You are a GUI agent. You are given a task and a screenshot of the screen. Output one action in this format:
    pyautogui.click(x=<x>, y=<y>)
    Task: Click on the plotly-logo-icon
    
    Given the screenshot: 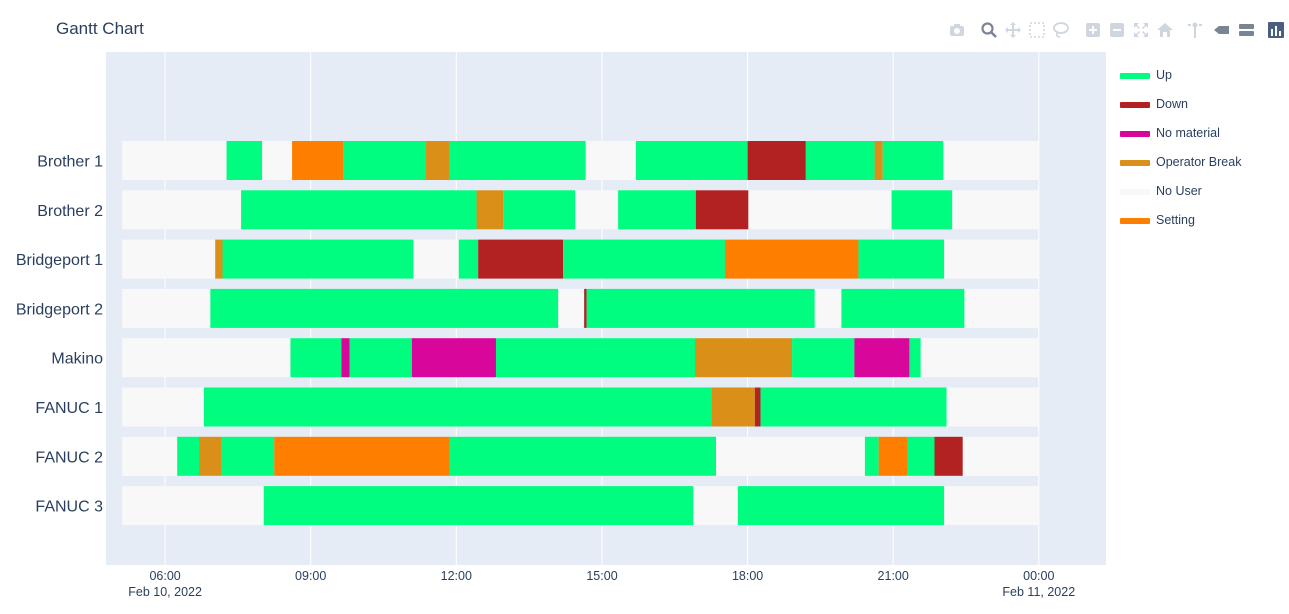 What is the action you would take?
    pyautogui.click(x=1276, y=30)
    